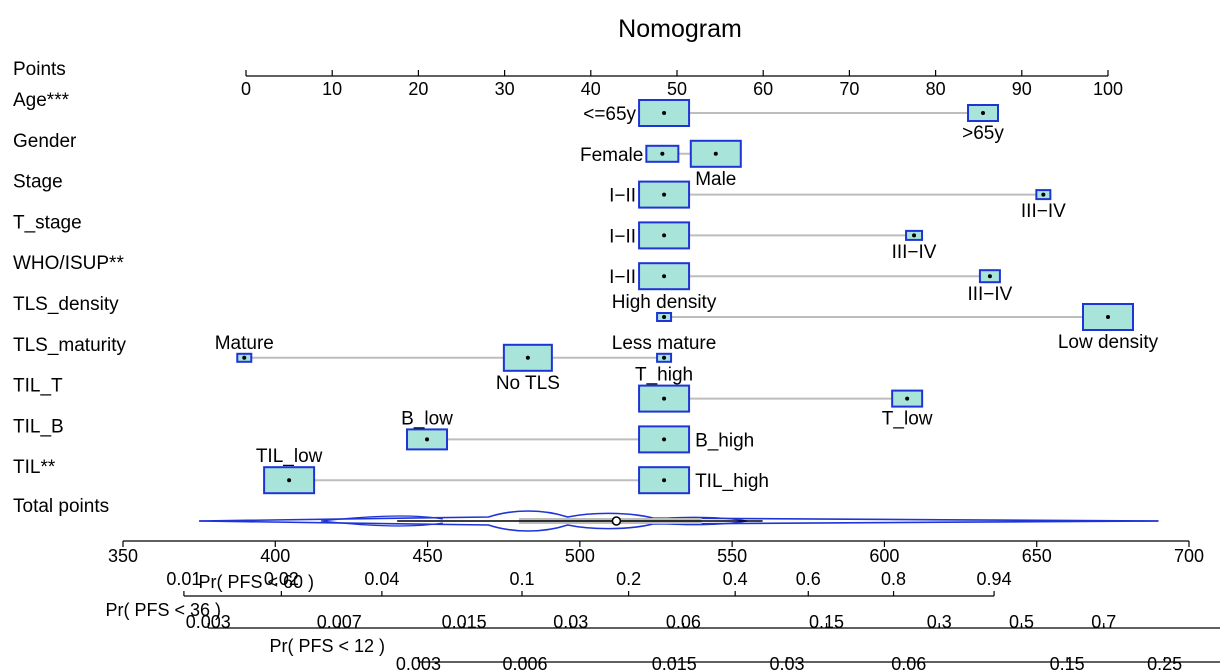  Describe the element at coordinates (679, 526) in the screenshot. I see `violin-outer-bottom` at that location.